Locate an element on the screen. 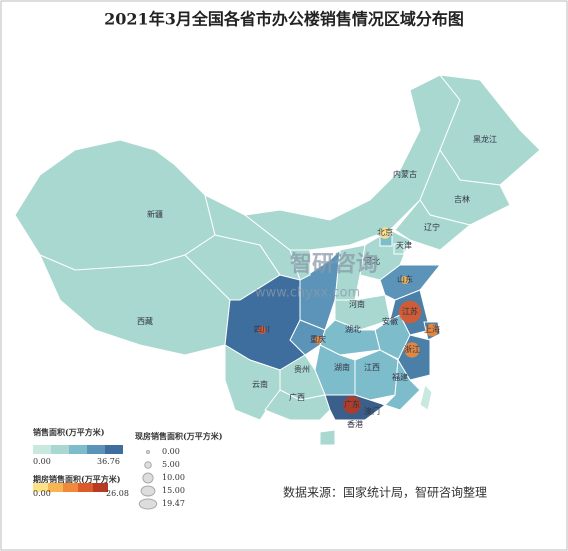 The height and width of the screenshot is (551, 568). province-label: 黑龙江 is located at coordinates (485, 139).